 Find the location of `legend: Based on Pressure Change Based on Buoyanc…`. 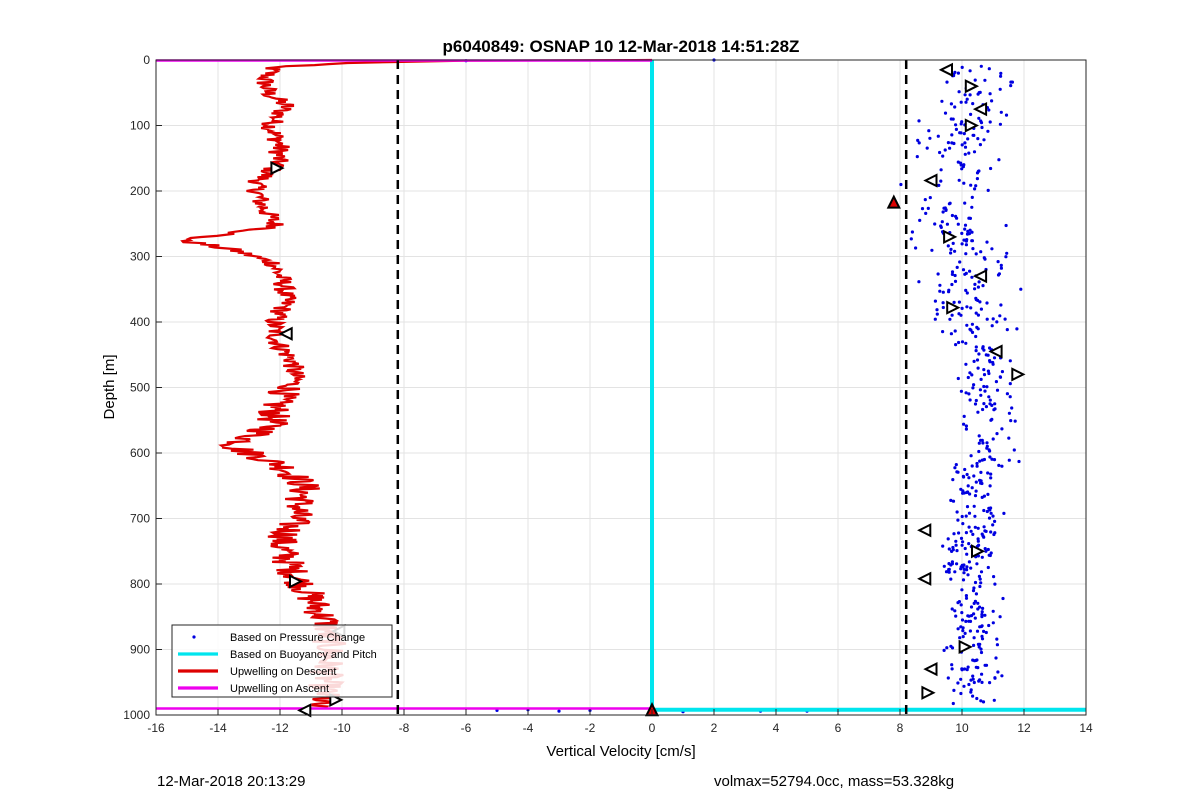

legend: Based on Pressure Change Based on Buoyanc… is located at coordinates (282, 661).